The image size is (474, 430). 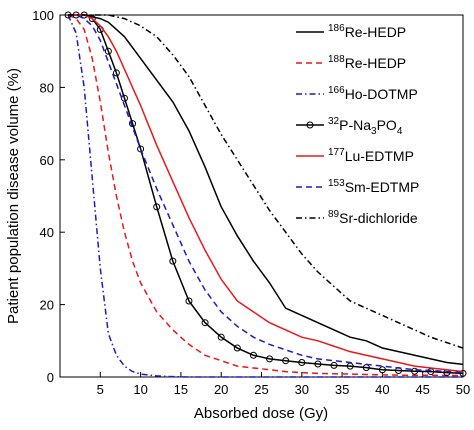 What do you see at coordinates (47, 232) in the screenshot?
I see `y-tick-label: 40` at bounding box center [47, 232].